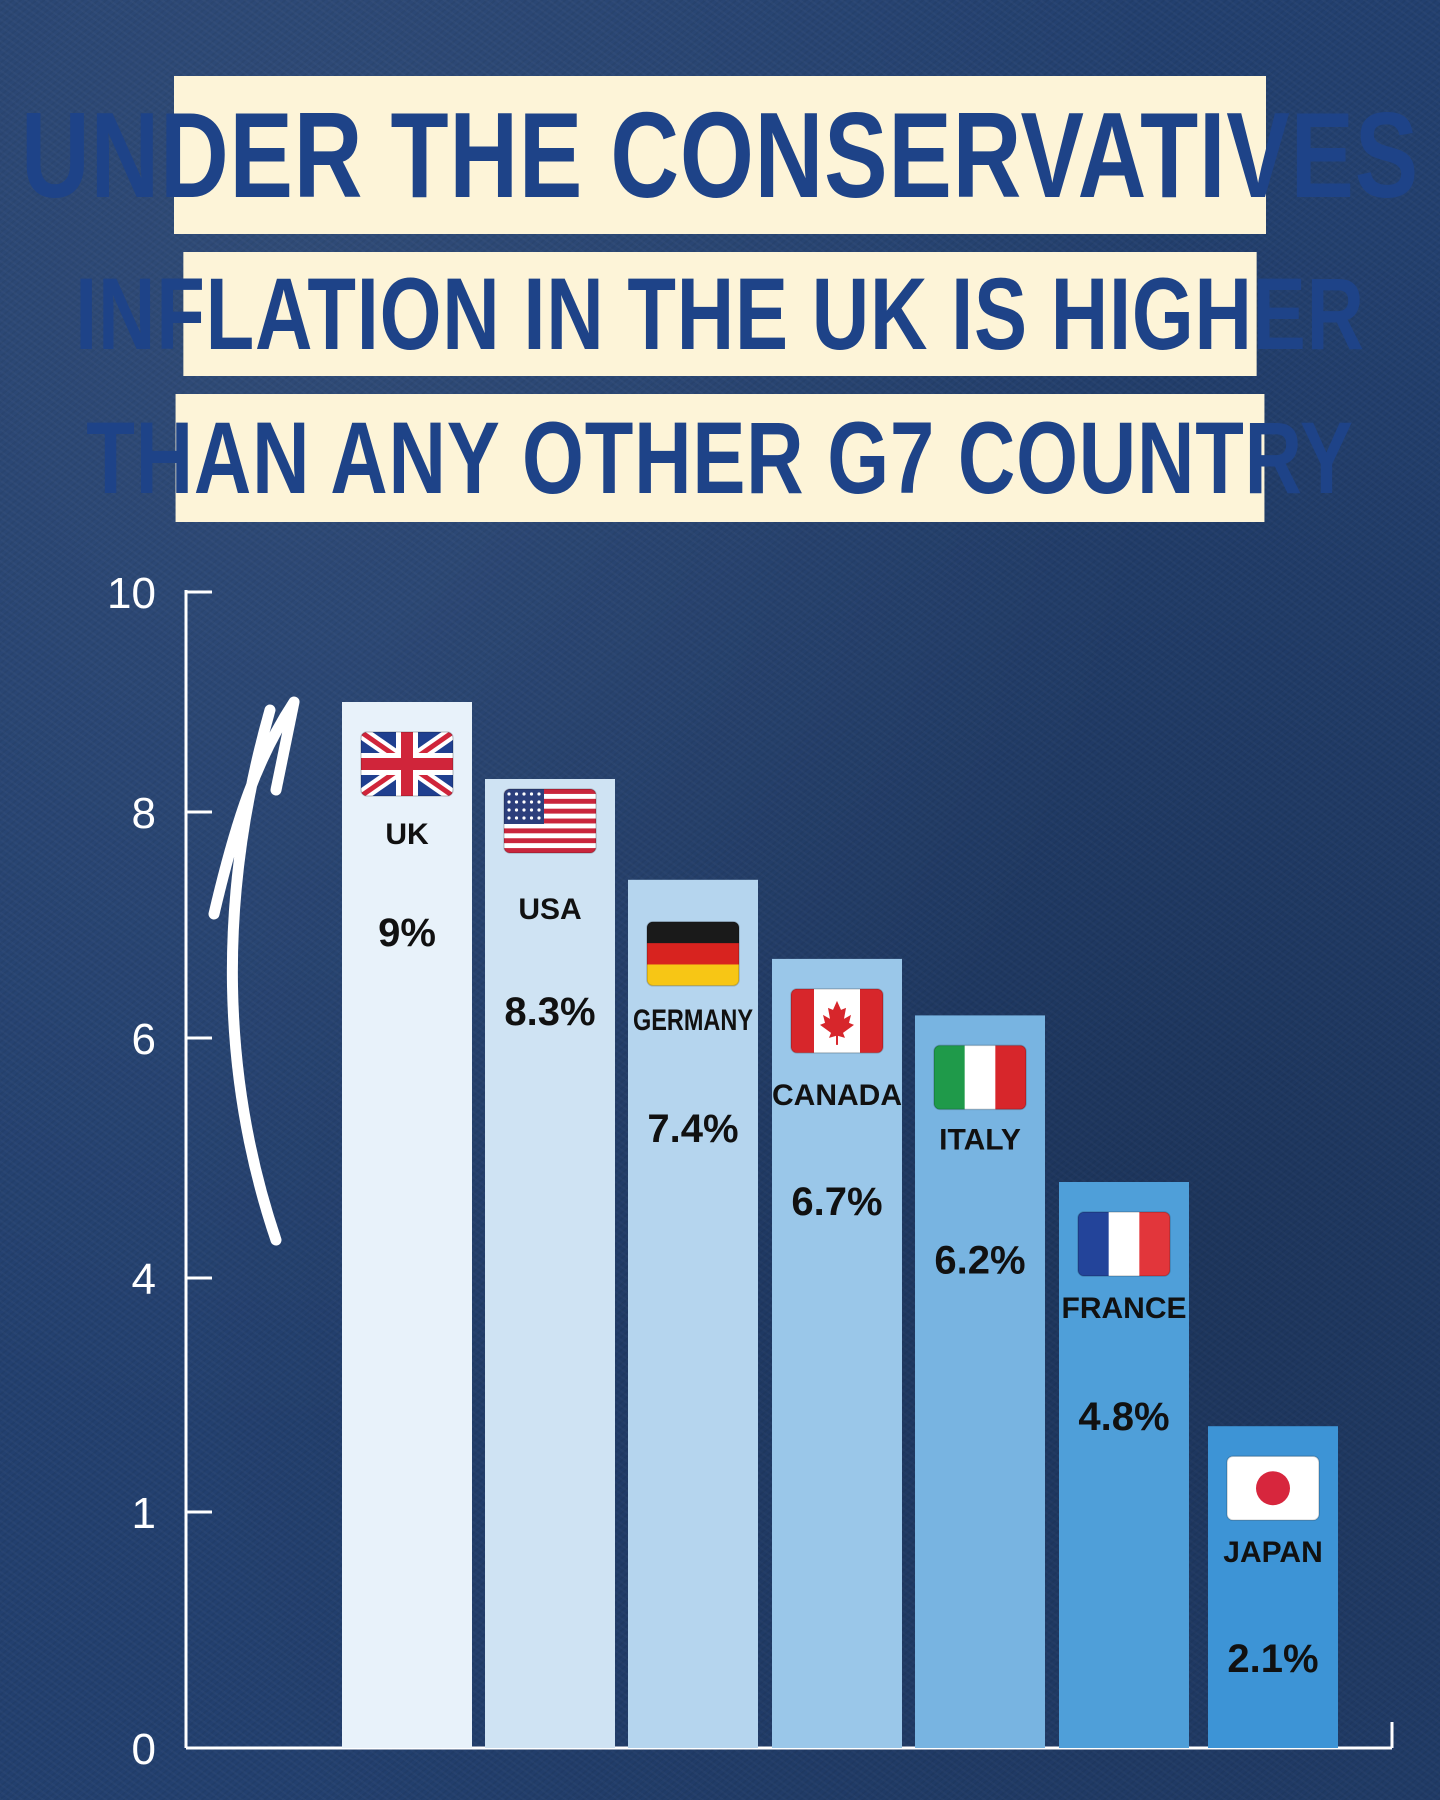 The image size is (1440, 1800). What do you see at coordinates (693, 954) in the screenshot?
I see `germany-flag-icon` at bounding box center [693, 954].